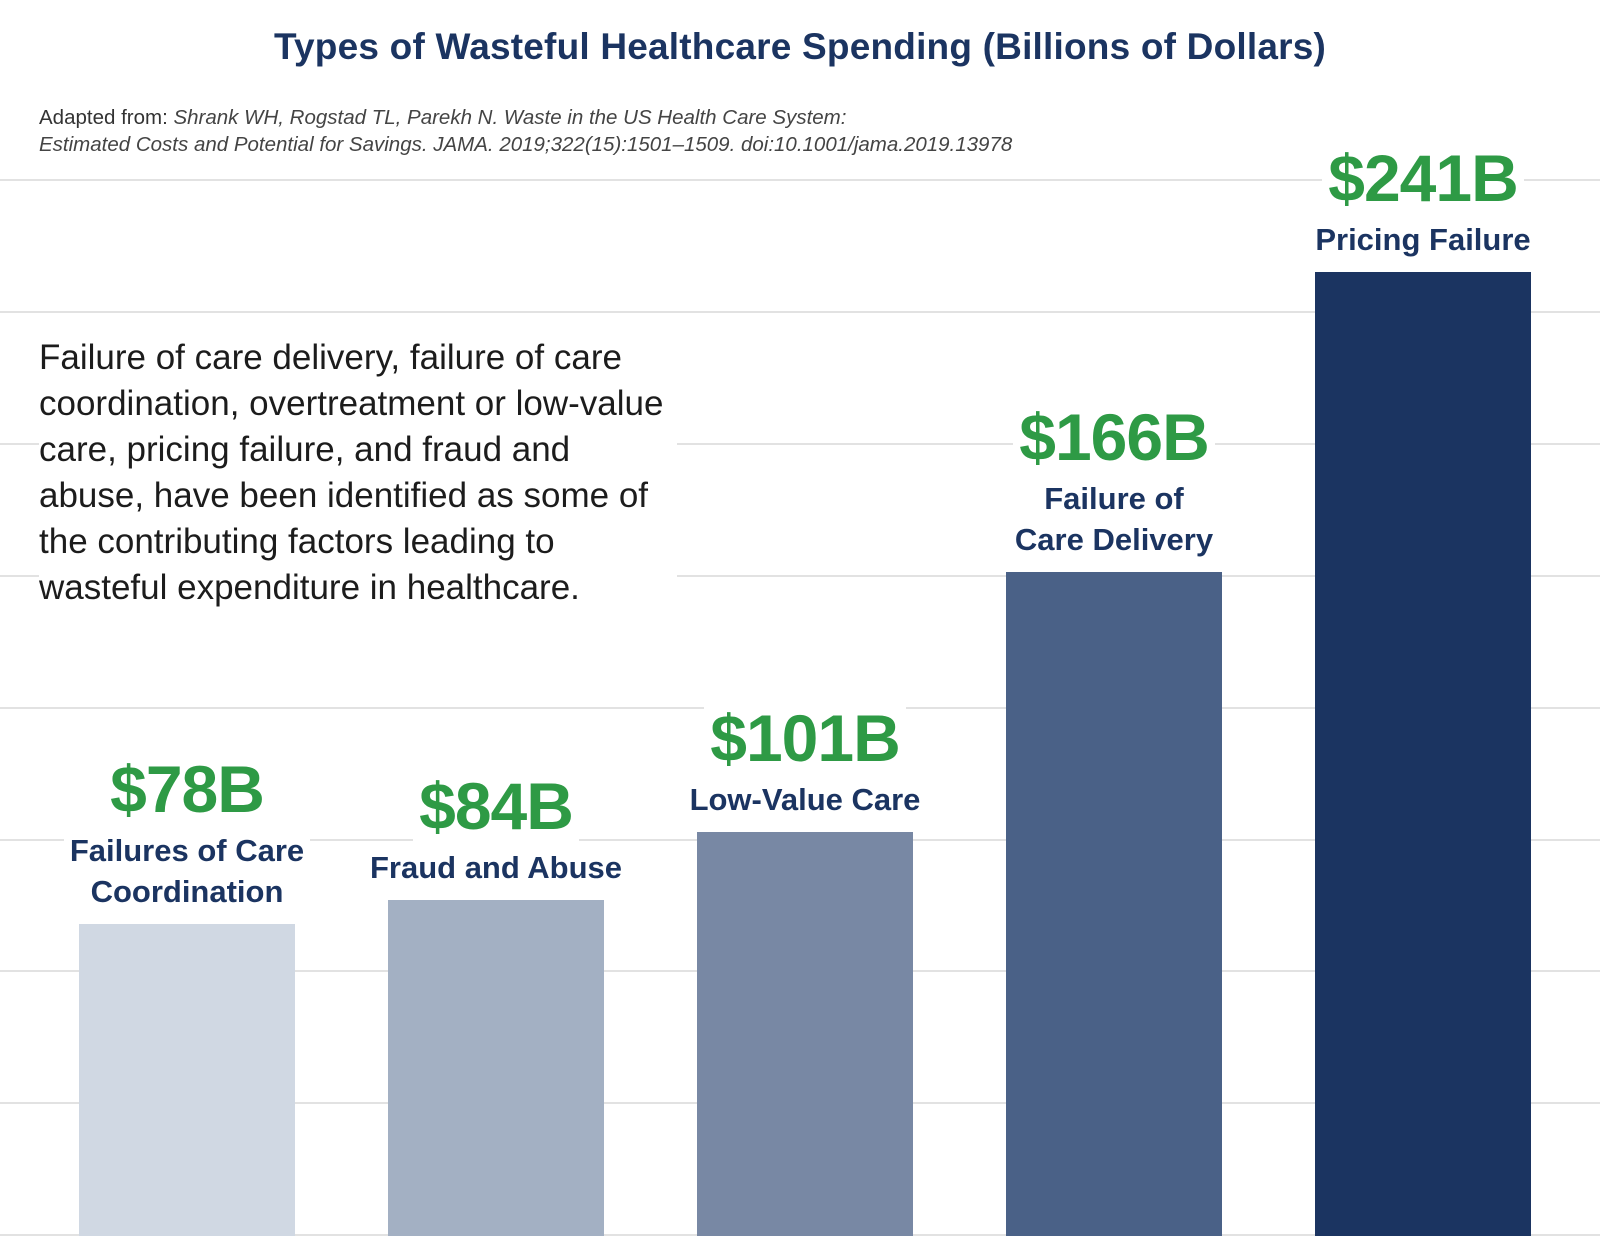 Image resolution: width=1600 pixels, height=1236 pixels. What do you see at coordinates (103, 117) in the screenshot?
I see `source-label: Adapted from:` at bounding box center [103, 117].